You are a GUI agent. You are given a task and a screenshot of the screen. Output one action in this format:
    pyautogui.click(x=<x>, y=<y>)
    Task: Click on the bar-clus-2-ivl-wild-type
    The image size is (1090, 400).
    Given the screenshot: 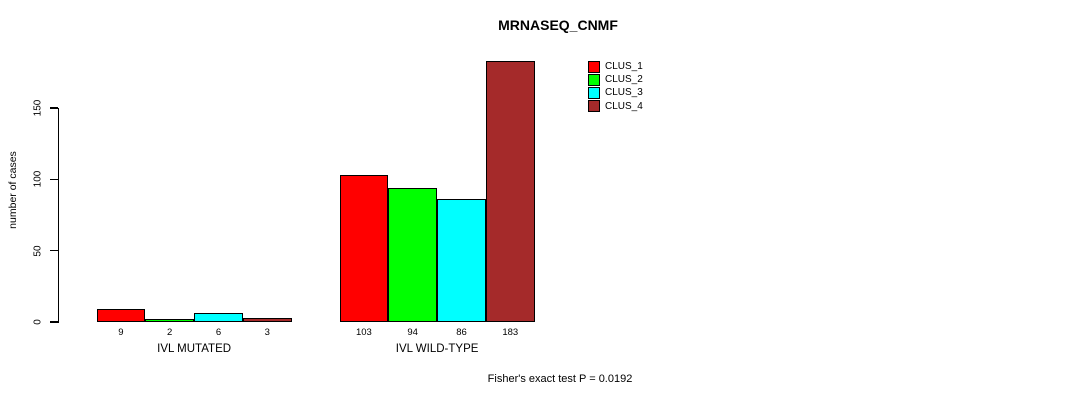 What is the action you would take?
    pyautogui.click(x=413, y=254)
    